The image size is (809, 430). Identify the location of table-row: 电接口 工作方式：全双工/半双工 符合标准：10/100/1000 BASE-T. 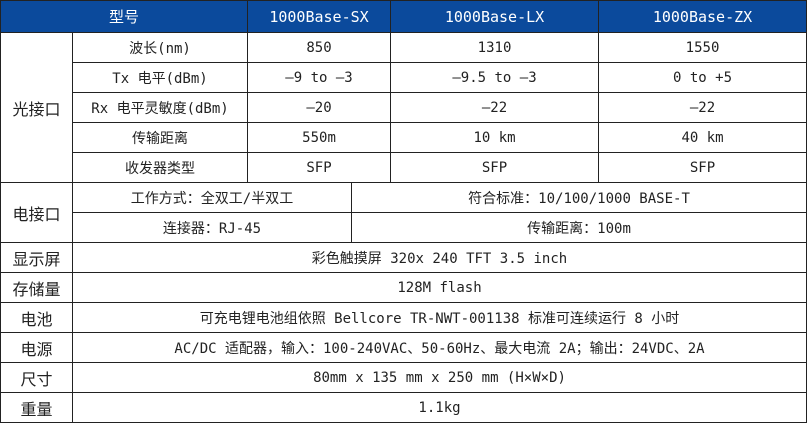
(404, 212).